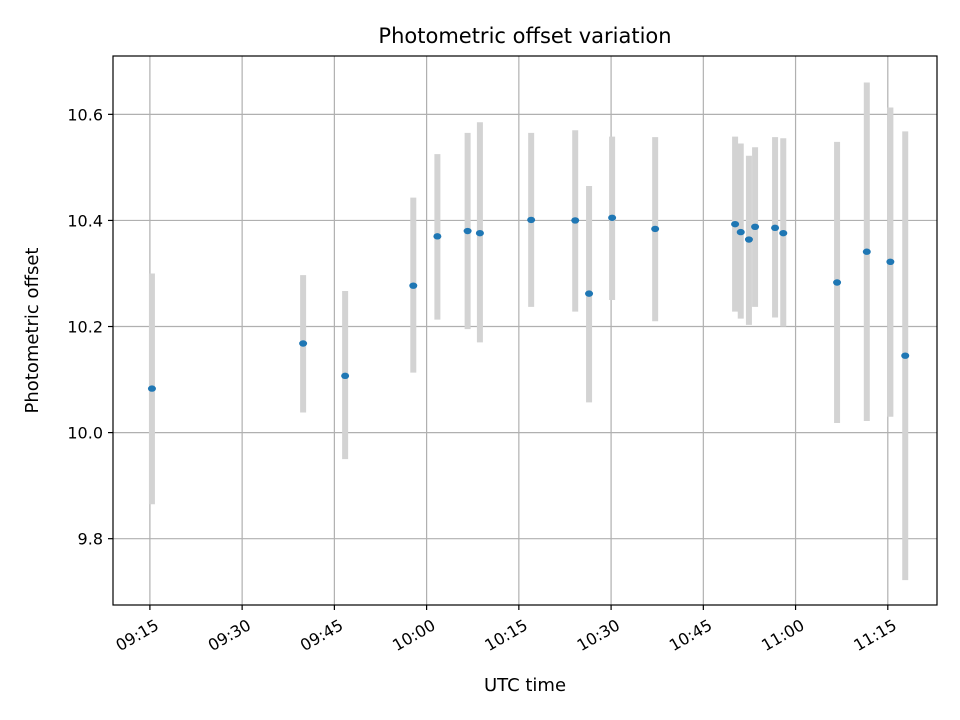  I want to click on x-axis-title: UTC time, so click(525, 685).